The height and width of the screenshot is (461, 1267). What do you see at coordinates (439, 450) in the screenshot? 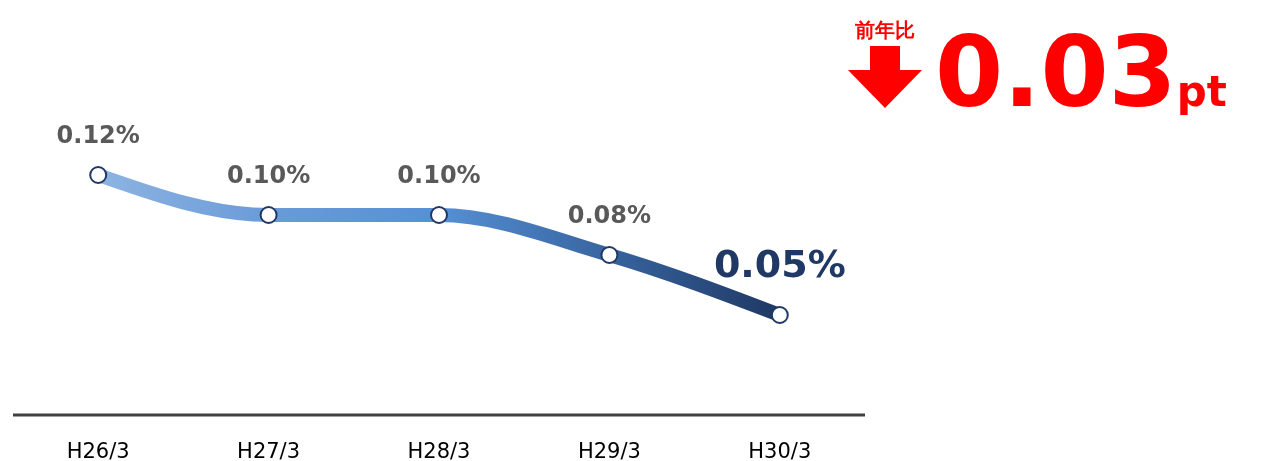
I see `x-tick-label: H28/3` at bounding box center [439, 450].